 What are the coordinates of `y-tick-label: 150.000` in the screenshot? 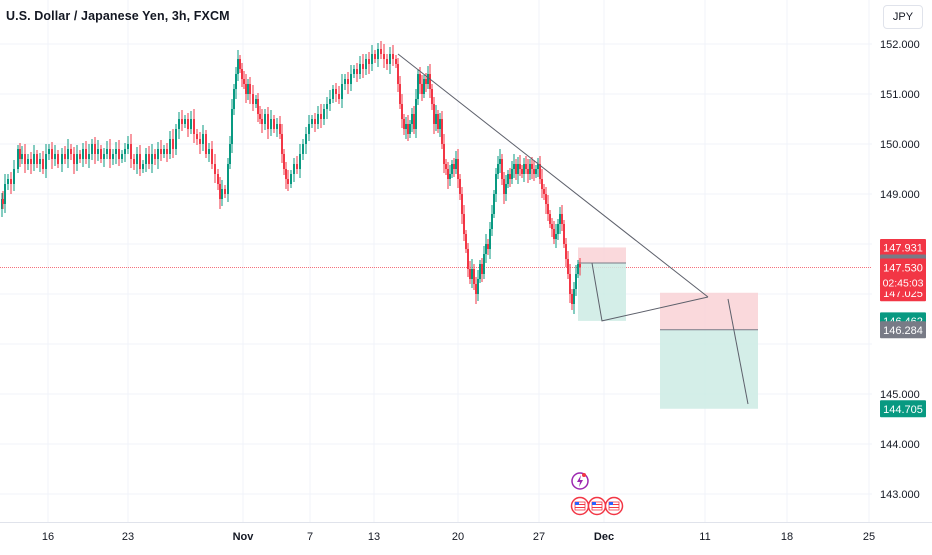 It's located at (900, 145).